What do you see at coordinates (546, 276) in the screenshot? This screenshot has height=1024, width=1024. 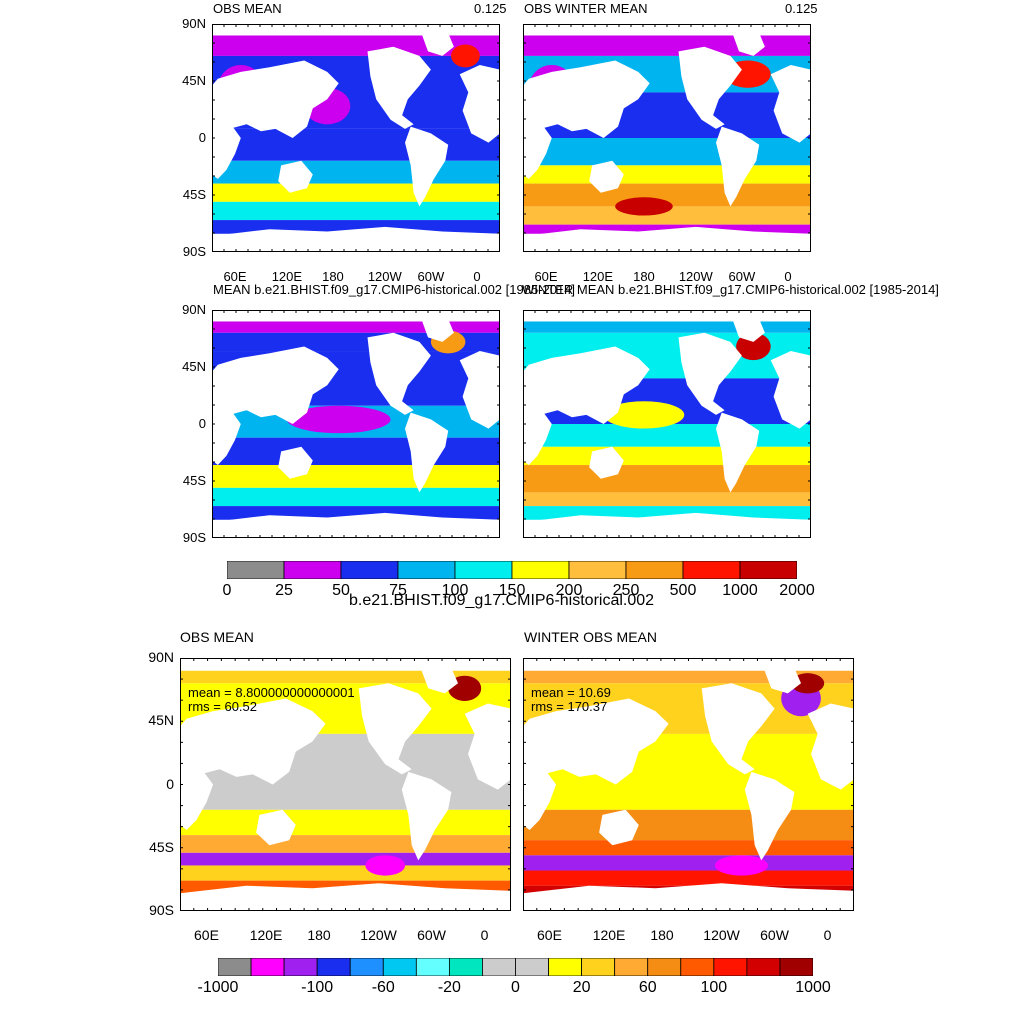 I see `x-tick-label: 60E` at bounding box center [546, 276].